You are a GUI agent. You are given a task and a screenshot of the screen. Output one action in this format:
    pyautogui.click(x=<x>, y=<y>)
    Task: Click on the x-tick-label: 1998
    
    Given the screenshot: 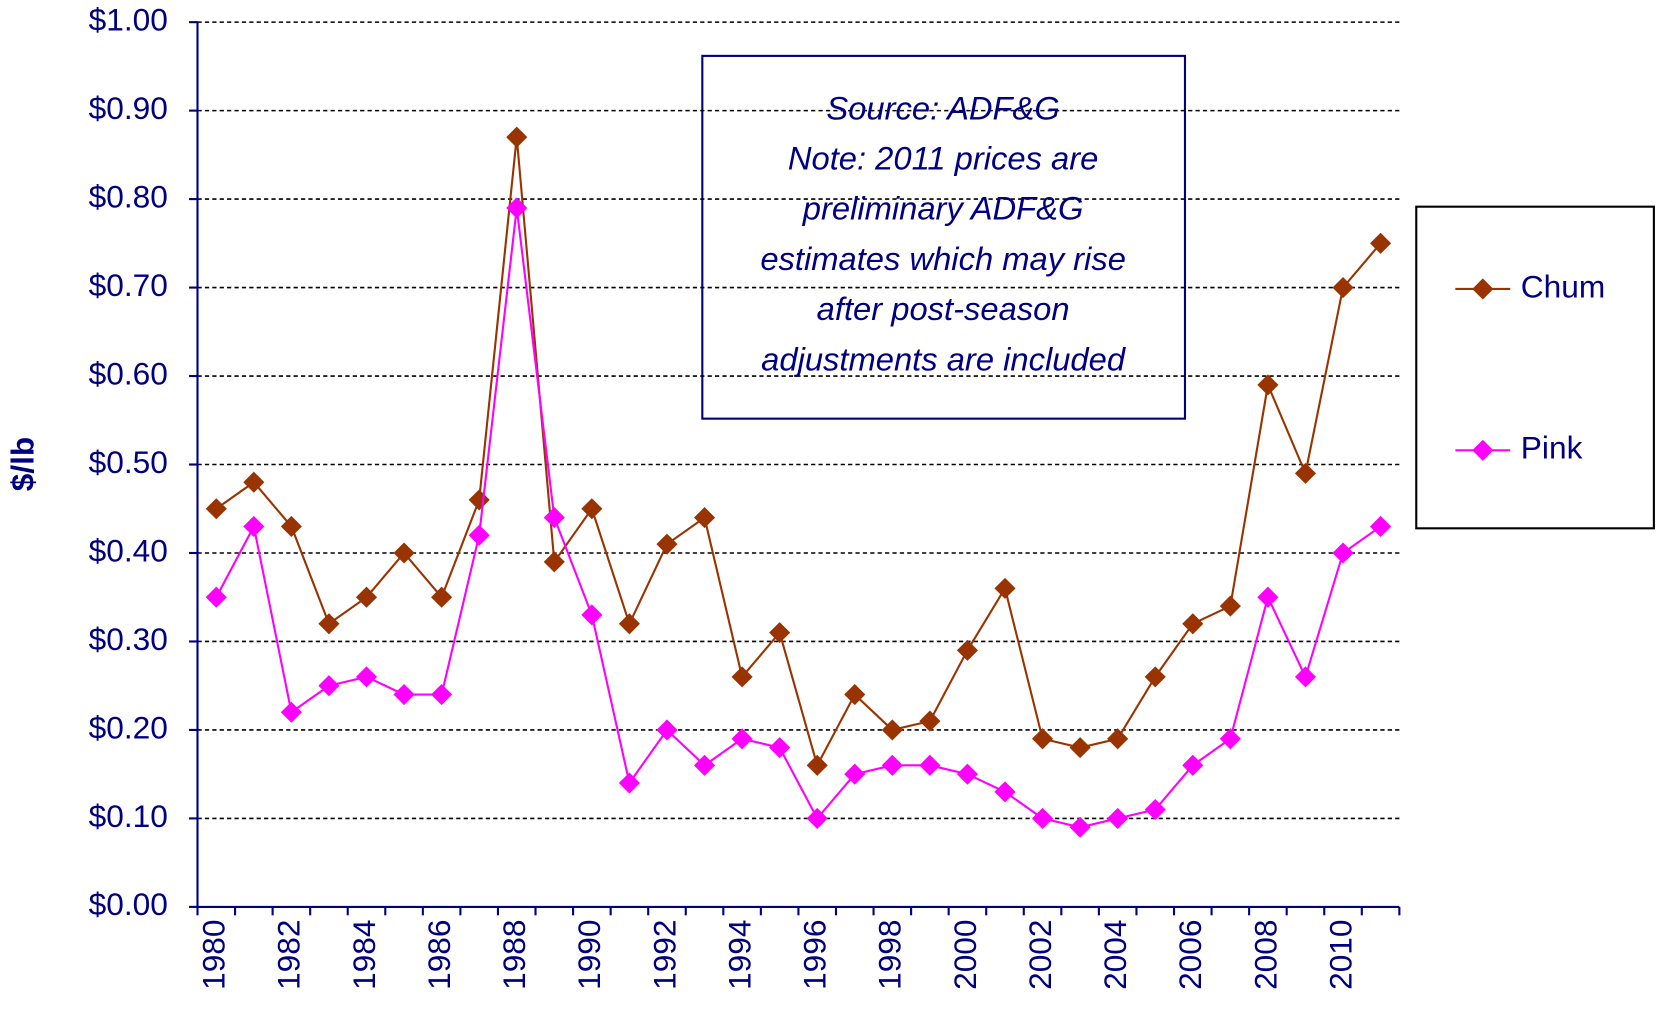 What is the action you would take?
    pyautogui.click(x=890, y=955)
    